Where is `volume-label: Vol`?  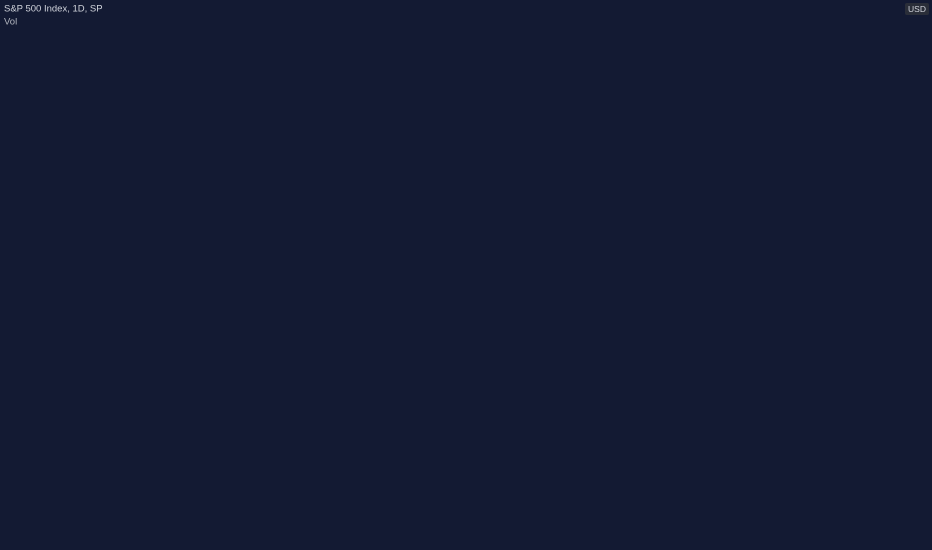 volume-label: Vol is located at coordinates (10, 22).